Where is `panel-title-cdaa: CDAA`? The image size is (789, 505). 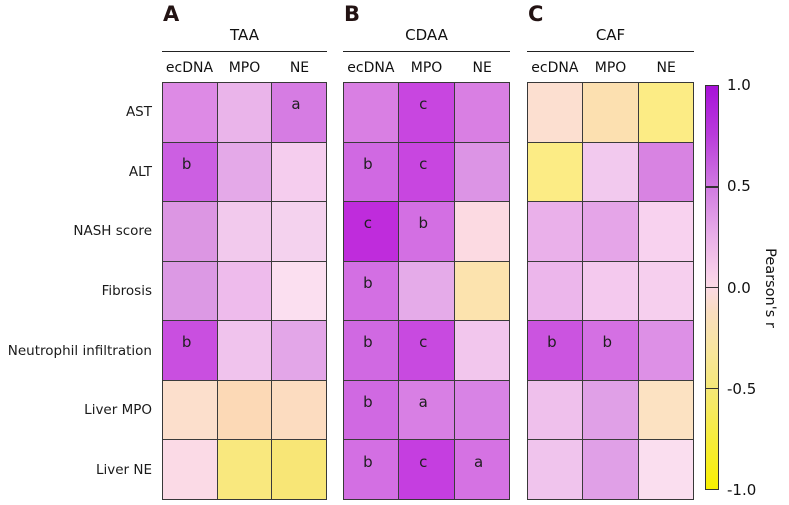 panel-title-cdaa: CDAA is located at coordinates (426, 35).